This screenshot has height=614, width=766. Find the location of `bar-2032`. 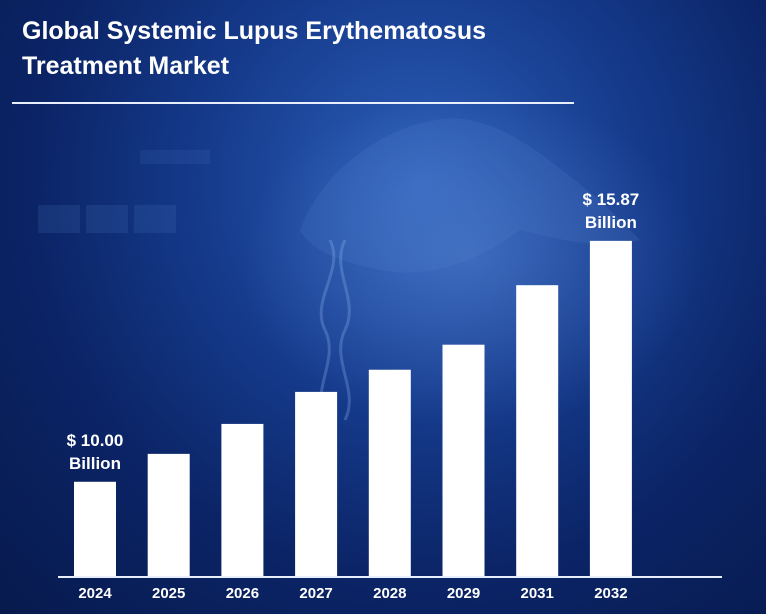

bar-2032 is located at coordinates (610, 408).